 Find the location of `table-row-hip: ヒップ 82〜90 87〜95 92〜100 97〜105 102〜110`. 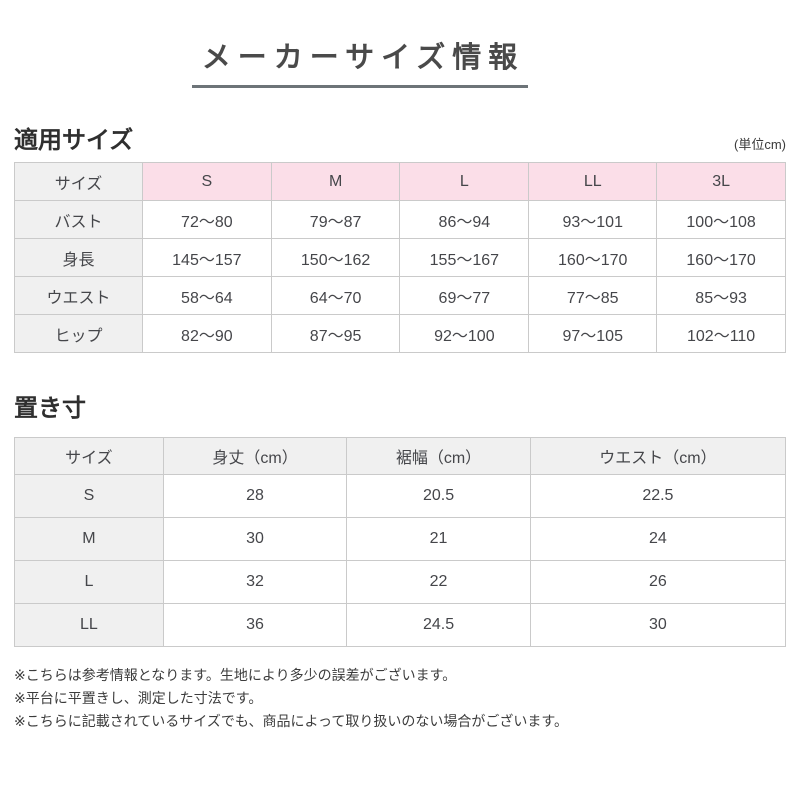

table-row-hip: ヒップ 82〜90 87〜95 92〜100 97〜105 102〜110 is located at coordinates (400, 334).